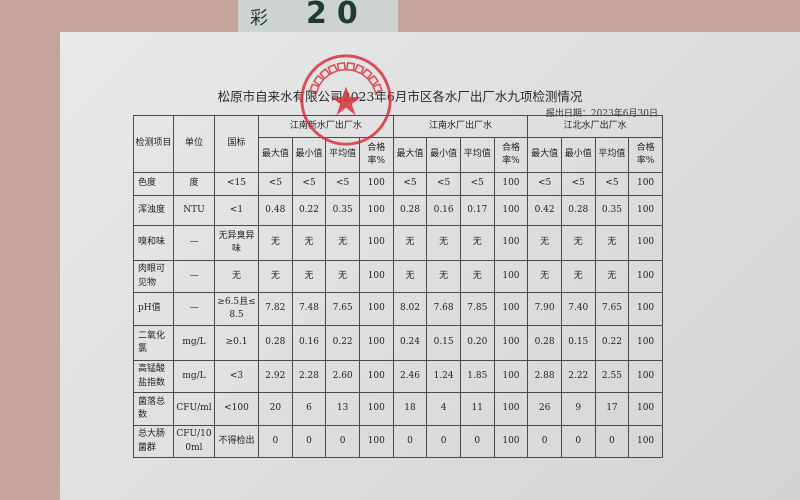 This screenshot has height=500, width=800. I want to click on value-cell: 20, so click(275, 409).